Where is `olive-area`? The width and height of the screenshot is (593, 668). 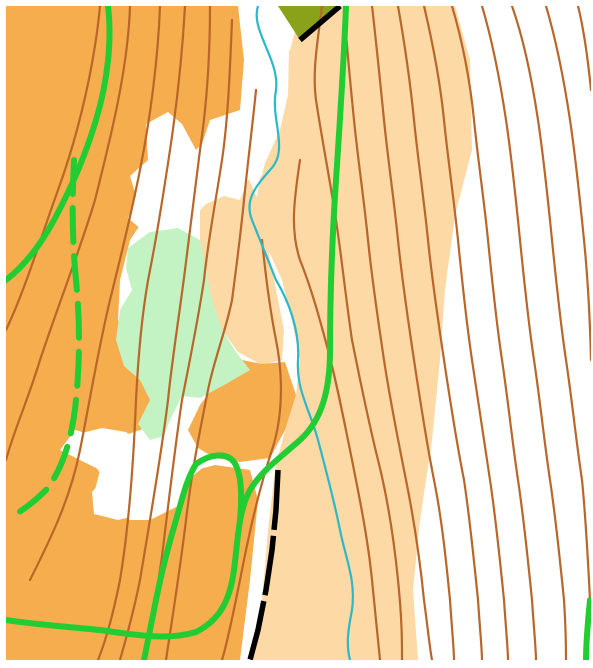 olive-area is located at coordinates (308, 23).